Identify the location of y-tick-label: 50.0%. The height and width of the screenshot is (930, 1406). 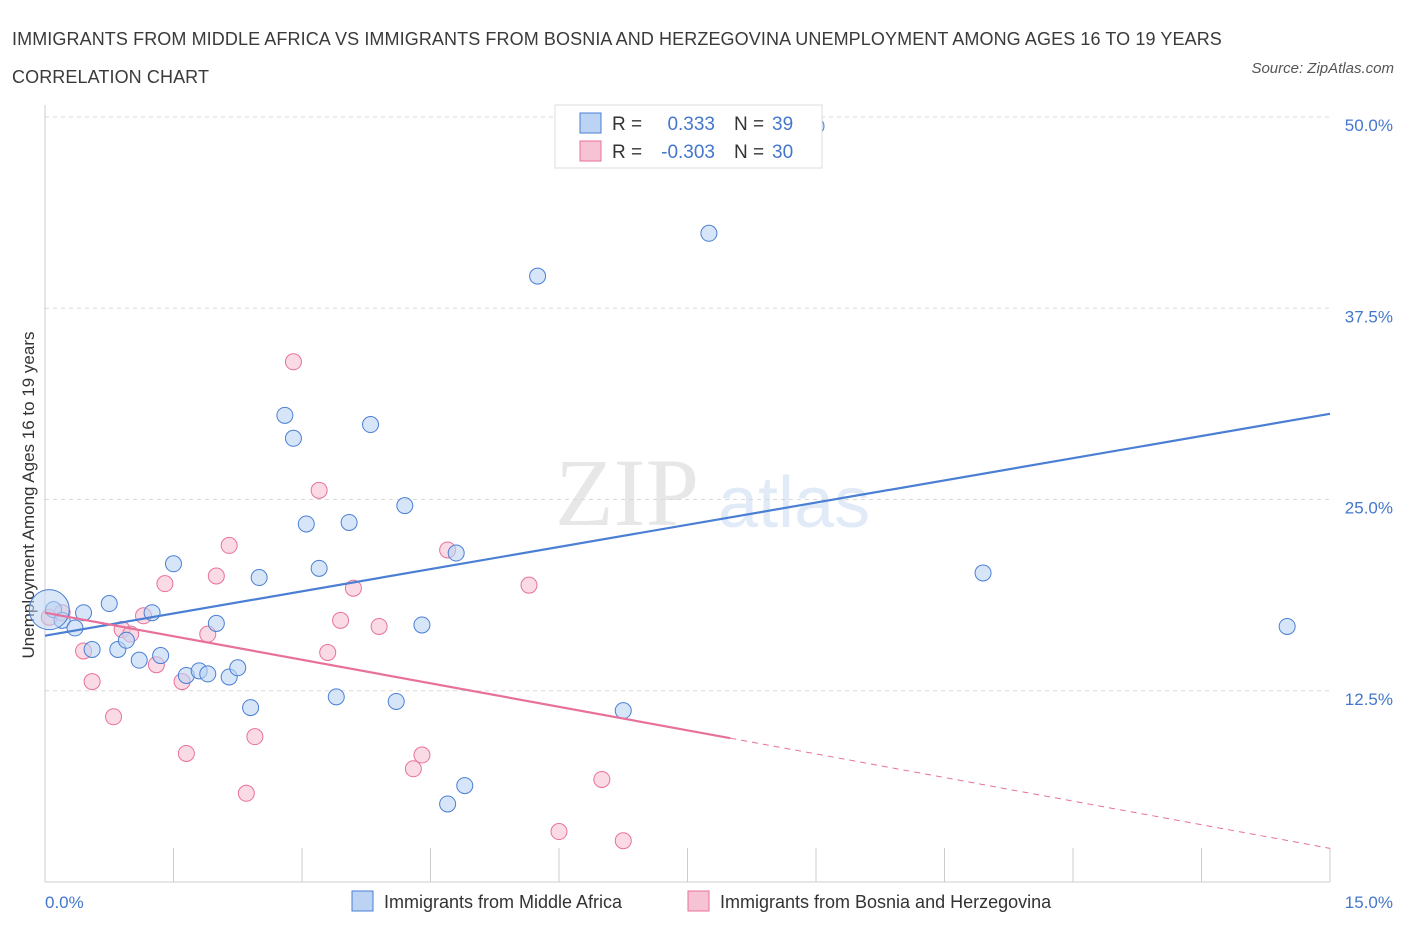
(1369, 125).